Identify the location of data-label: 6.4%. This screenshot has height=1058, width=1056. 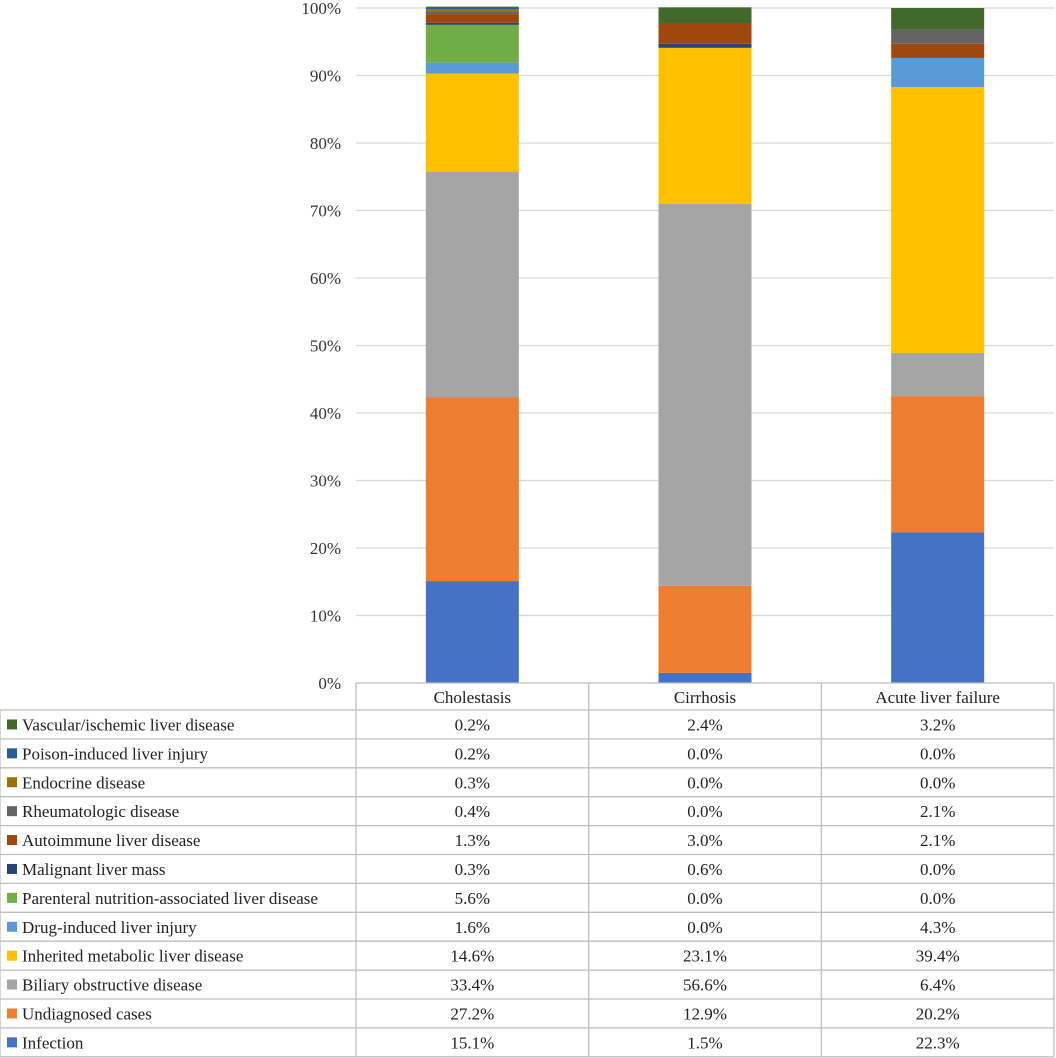
(937, 985).